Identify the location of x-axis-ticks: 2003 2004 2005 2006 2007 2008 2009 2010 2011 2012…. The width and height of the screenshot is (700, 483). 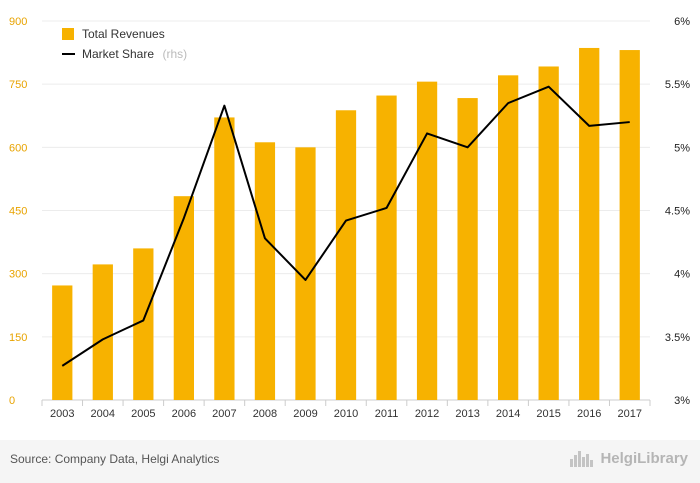
(346, 414).